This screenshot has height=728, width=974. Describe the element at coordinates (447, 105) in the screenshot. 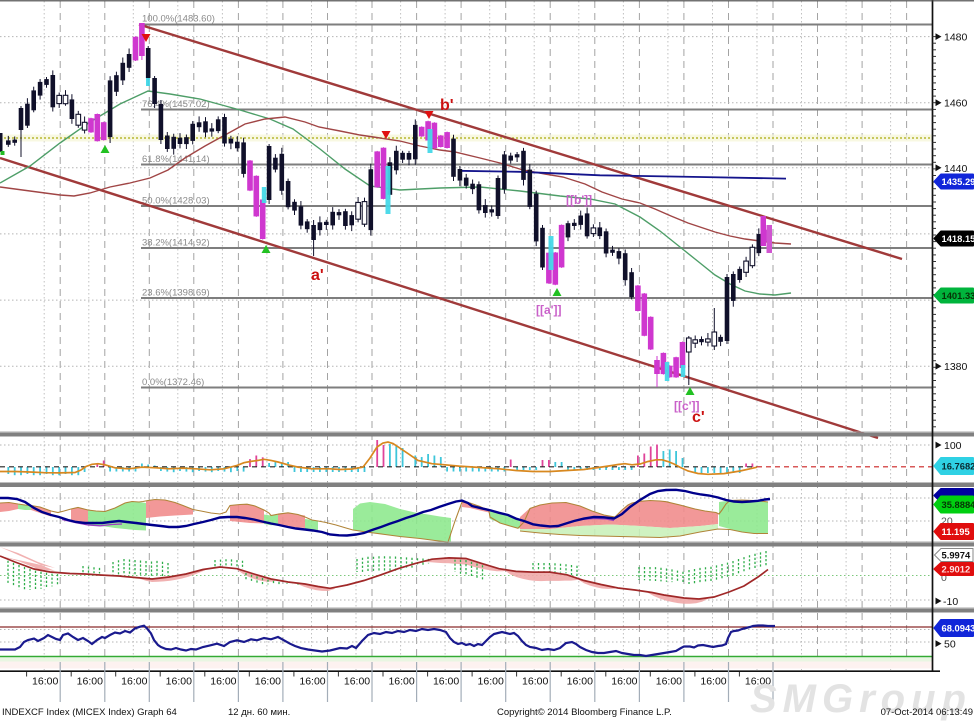

I see `svg-text: b'` at that location.